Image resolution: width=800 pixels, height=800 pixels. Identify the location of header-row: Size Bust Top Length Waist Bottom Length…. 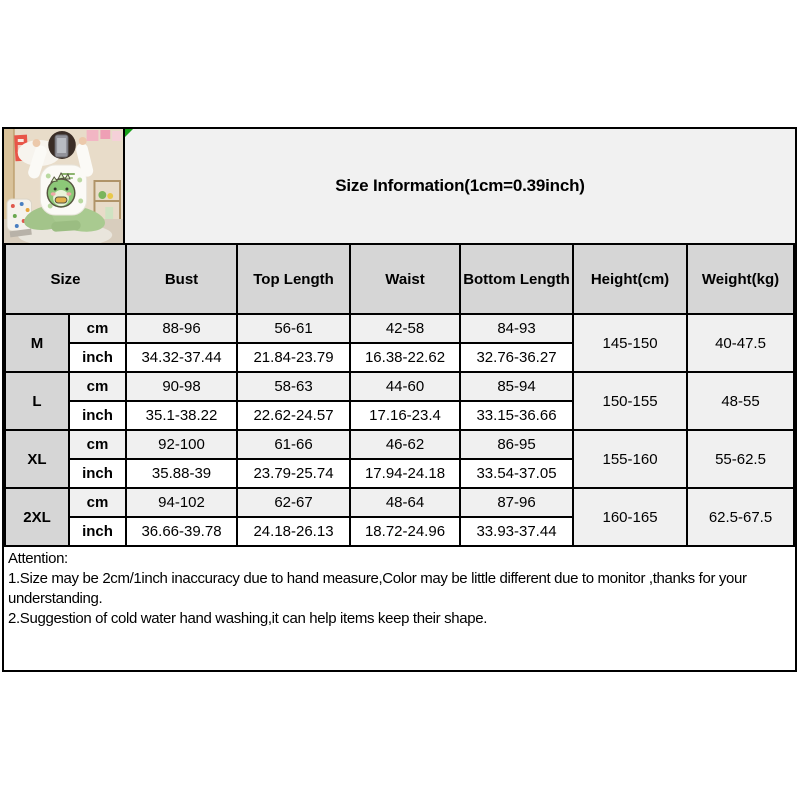
(399, 279).